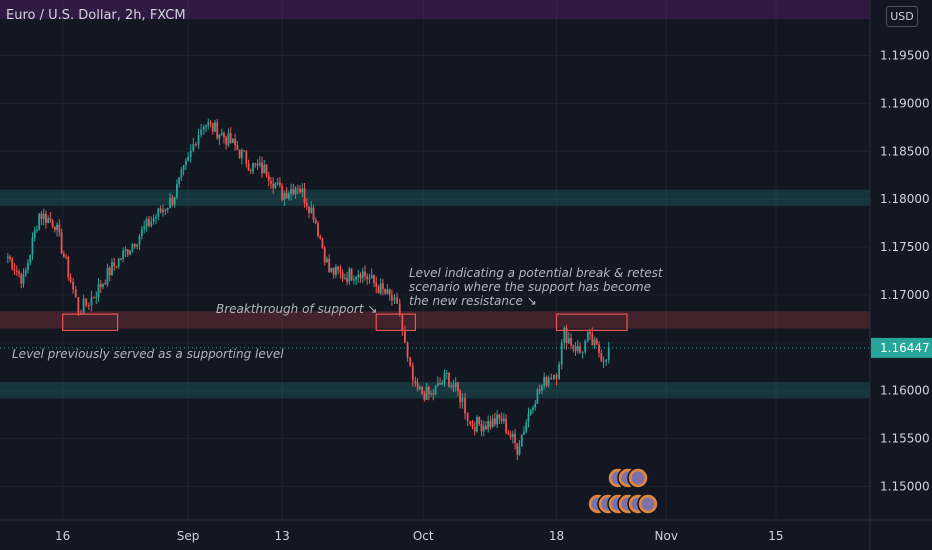 This screenshot has width=932, height=550. What do you see at coordinates (623, 491) in the screenshot?
I see `event-badges` at bounding box center [623, 491].